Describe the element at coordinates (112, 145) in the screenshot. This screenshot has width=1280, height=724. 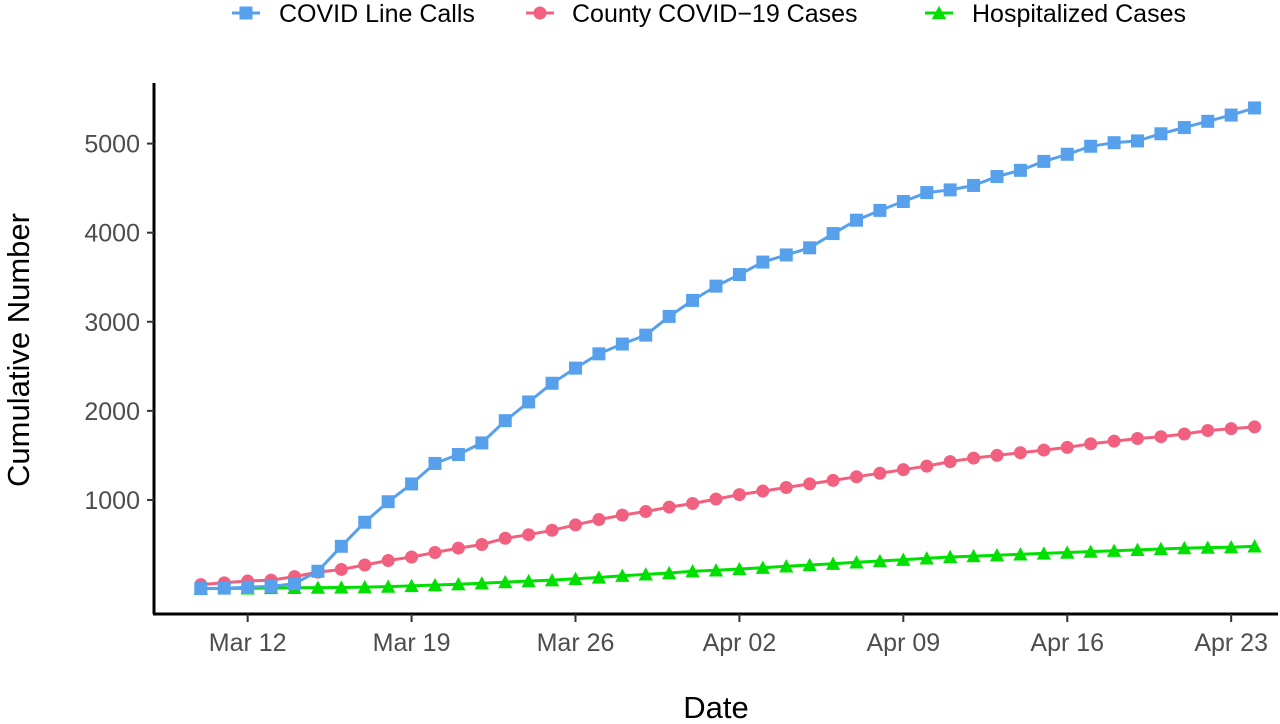
I see `y-tick-label: 5000` at that location.